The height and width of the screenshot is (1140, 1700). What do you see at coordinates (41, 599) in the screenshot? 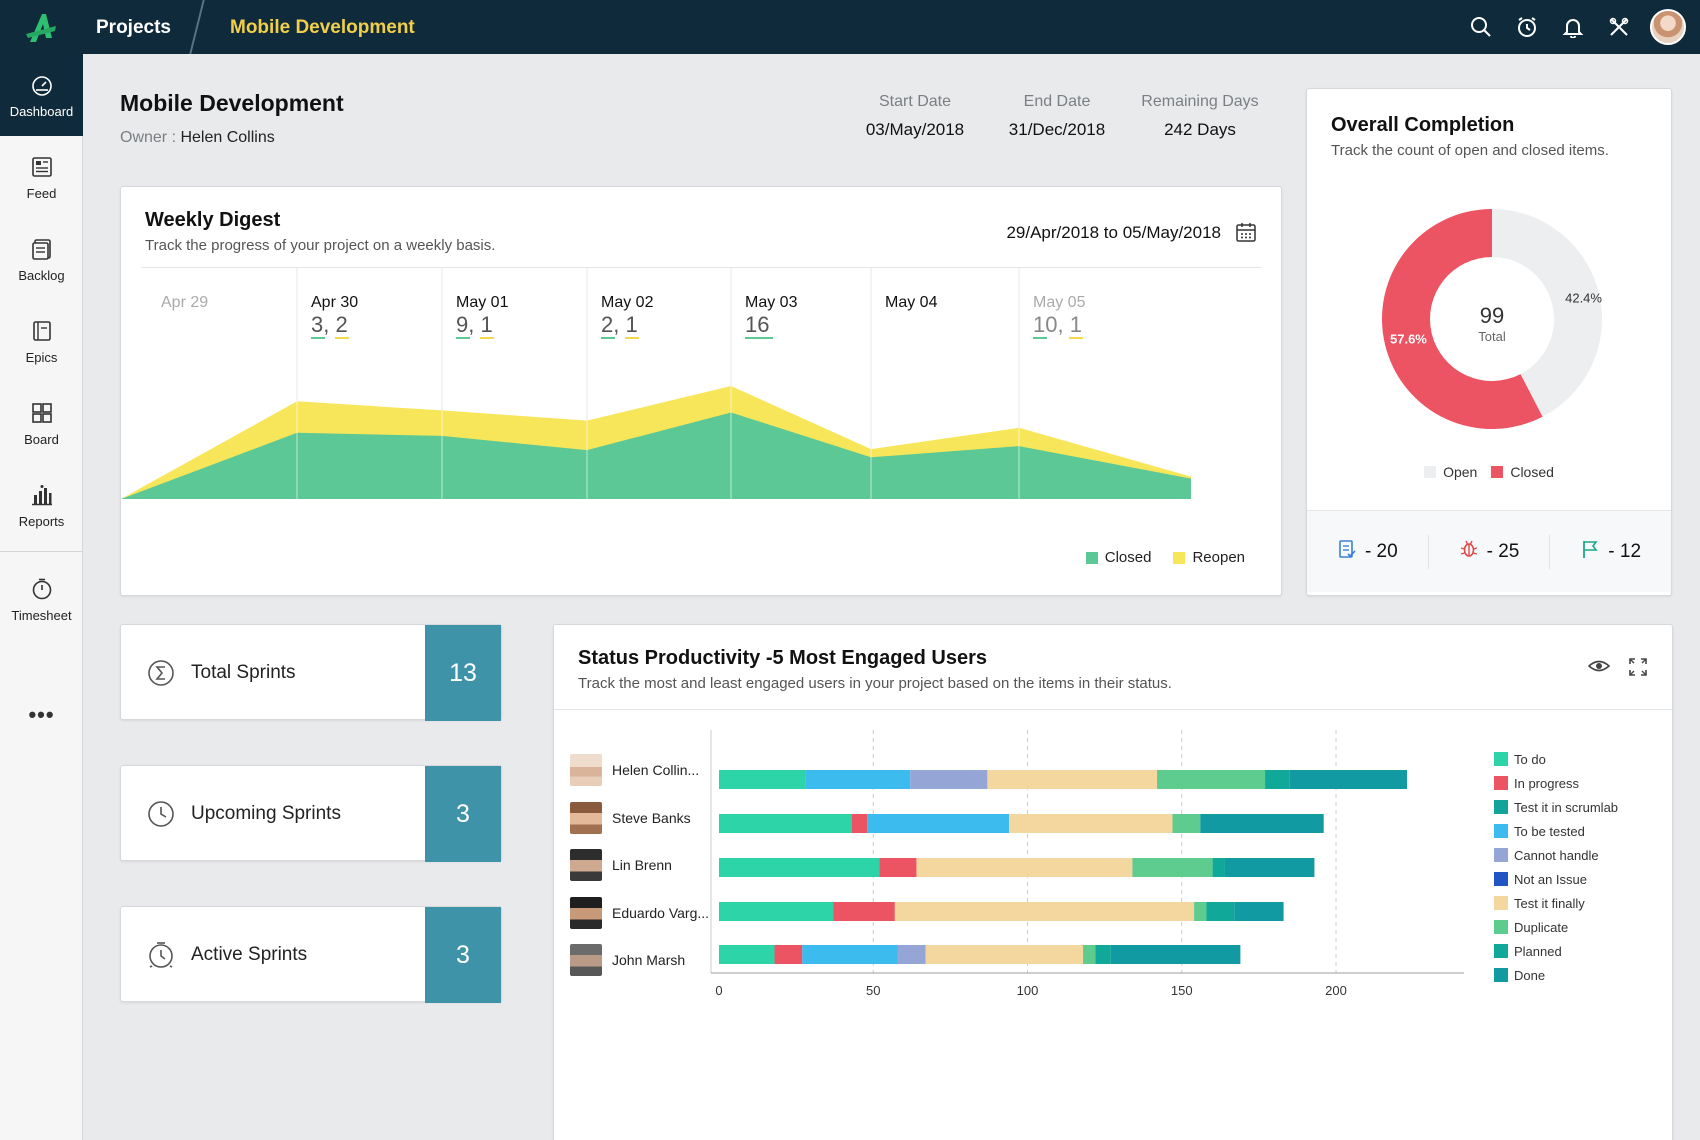
I see `sidebar-item-timesheet: Timesheet` at bounding box center [41, 599].